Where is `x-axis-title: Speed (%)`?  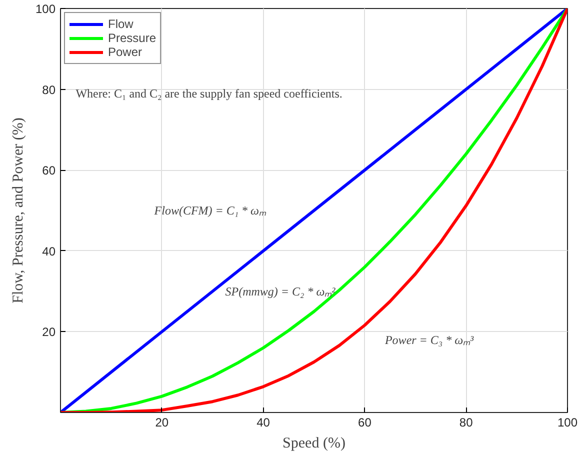 x-axis-title: Speed (%) is located at coordinates (314, 444).